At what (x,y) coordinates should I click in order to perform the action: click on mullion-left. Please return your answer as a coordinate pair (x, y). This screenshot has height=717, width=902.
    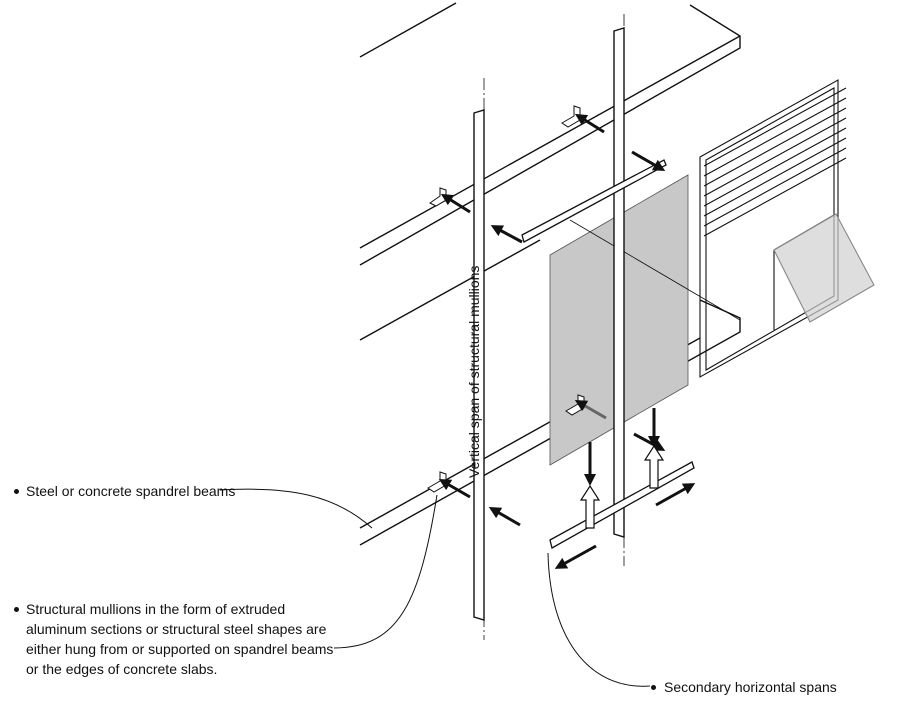
    Looking at the image, I should click on (479, 365).